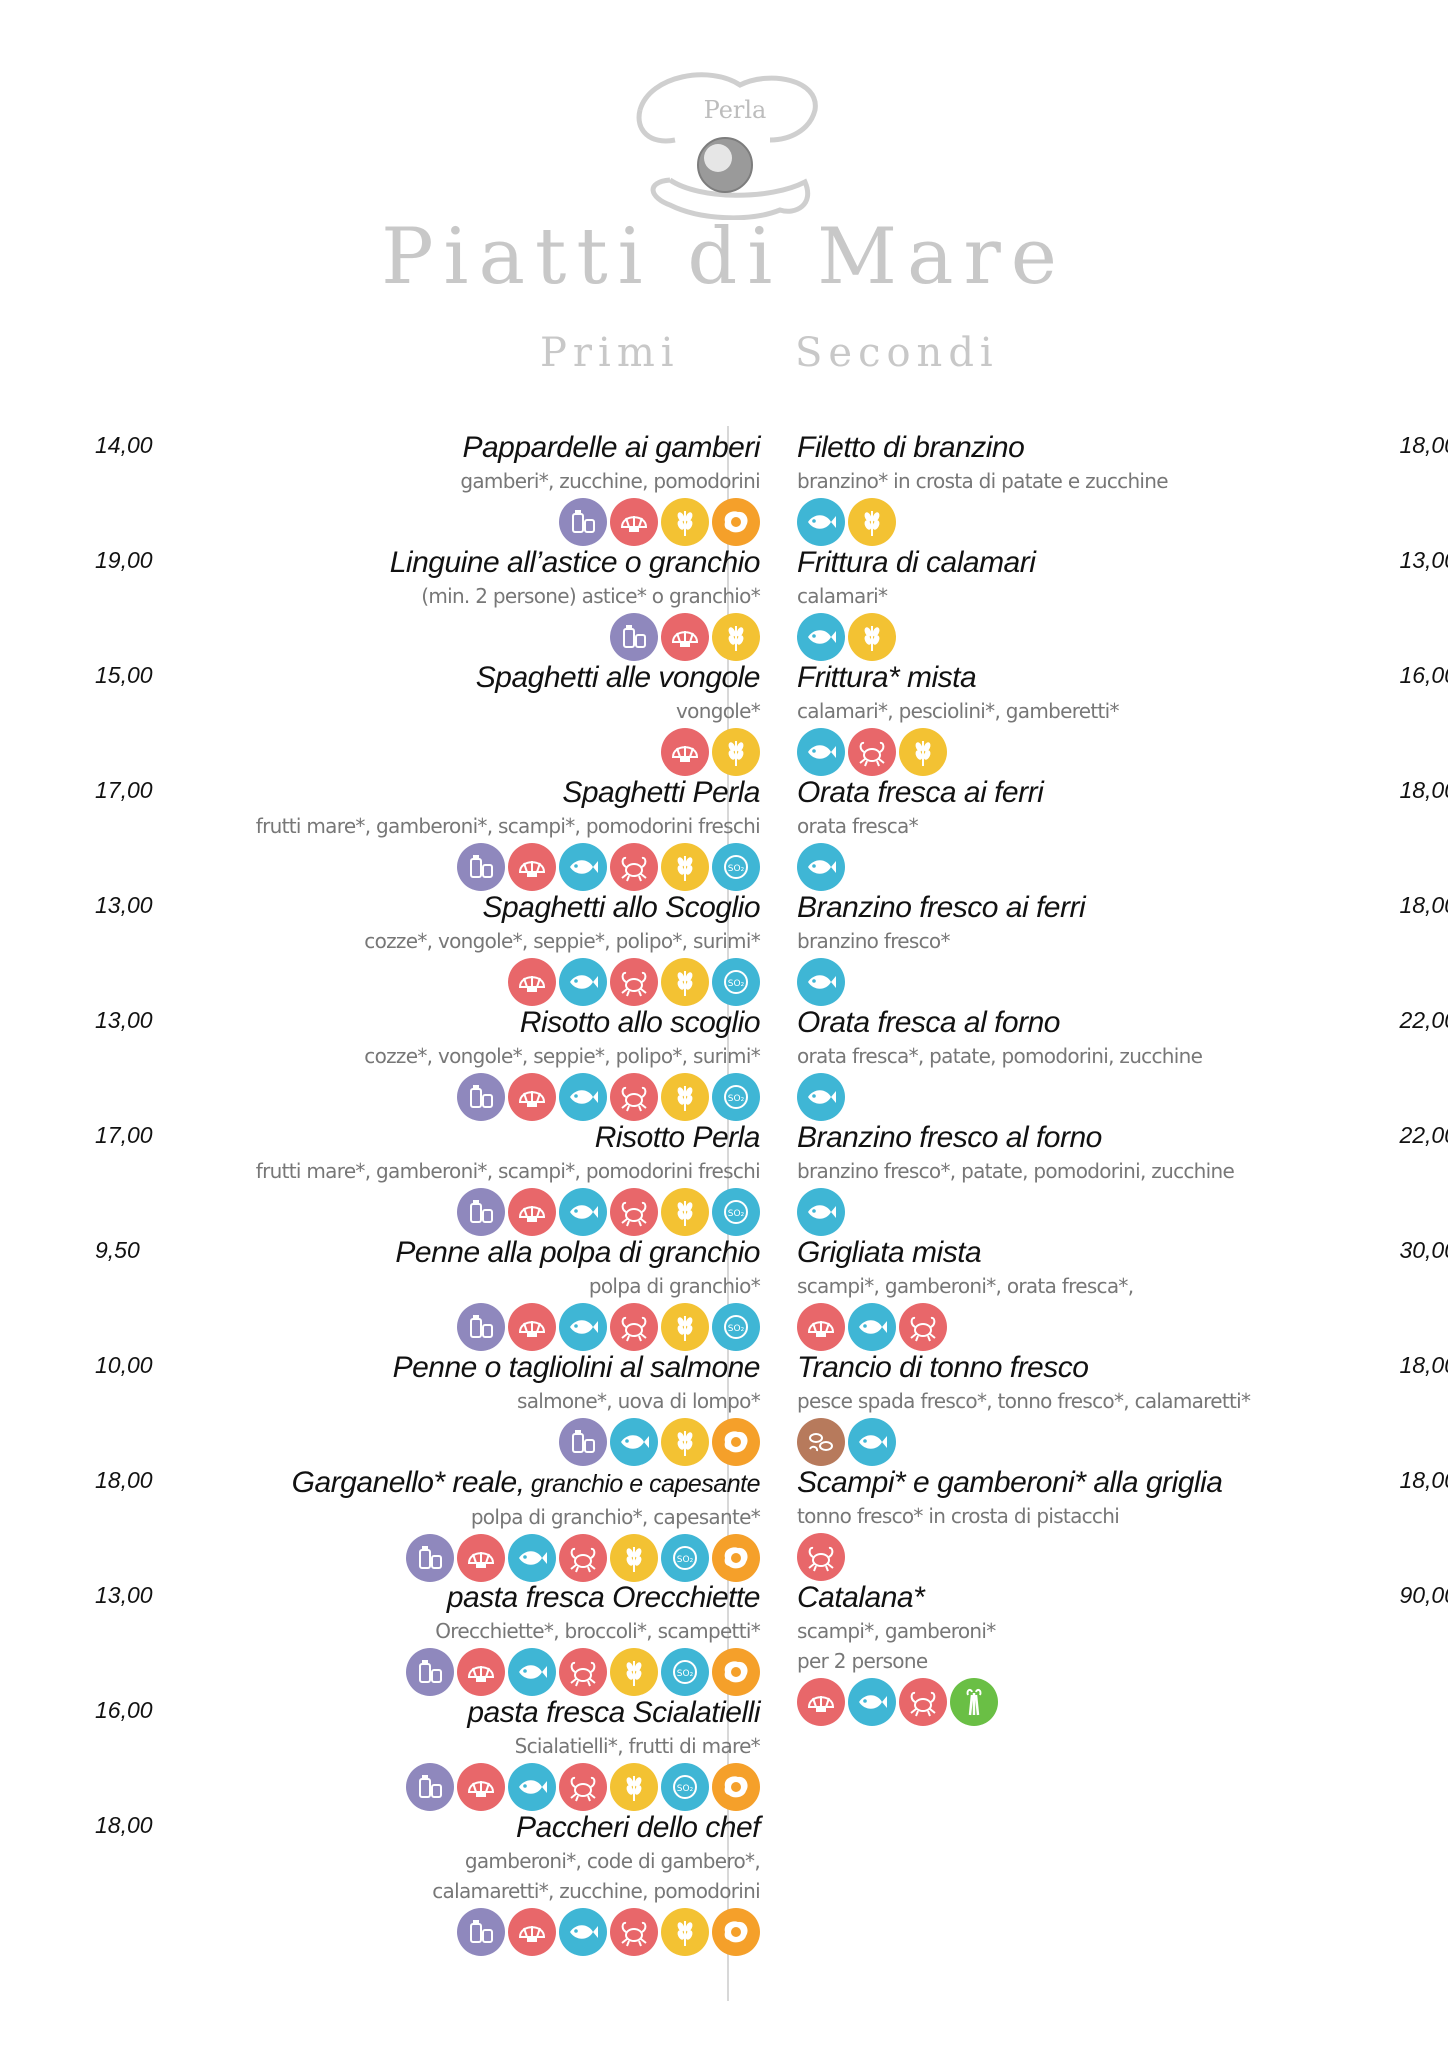 This screenshot has height=2048, width=1448. Describe the element at coordinates (576, 1367) in the screenshot. I see `item-name-text: Penne o tagliolini al salmone` at that location.